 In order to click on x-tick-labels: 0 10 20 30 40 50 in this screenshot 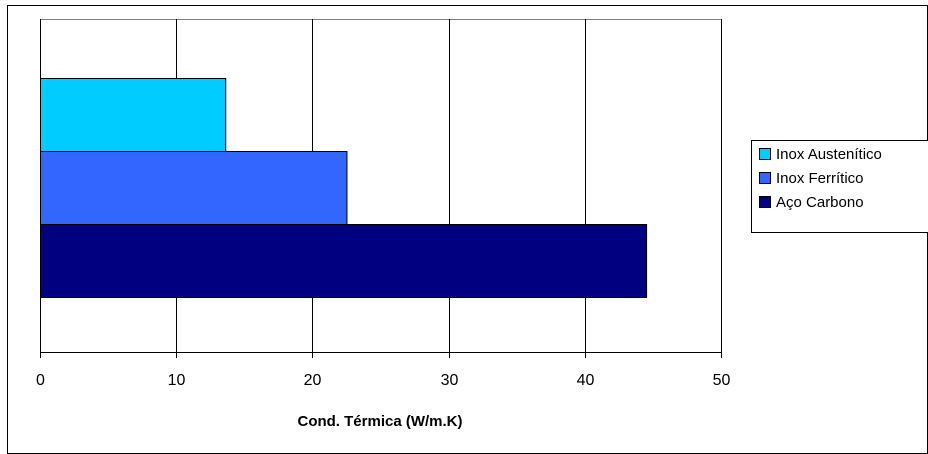, I will do `click(383, 380)`.